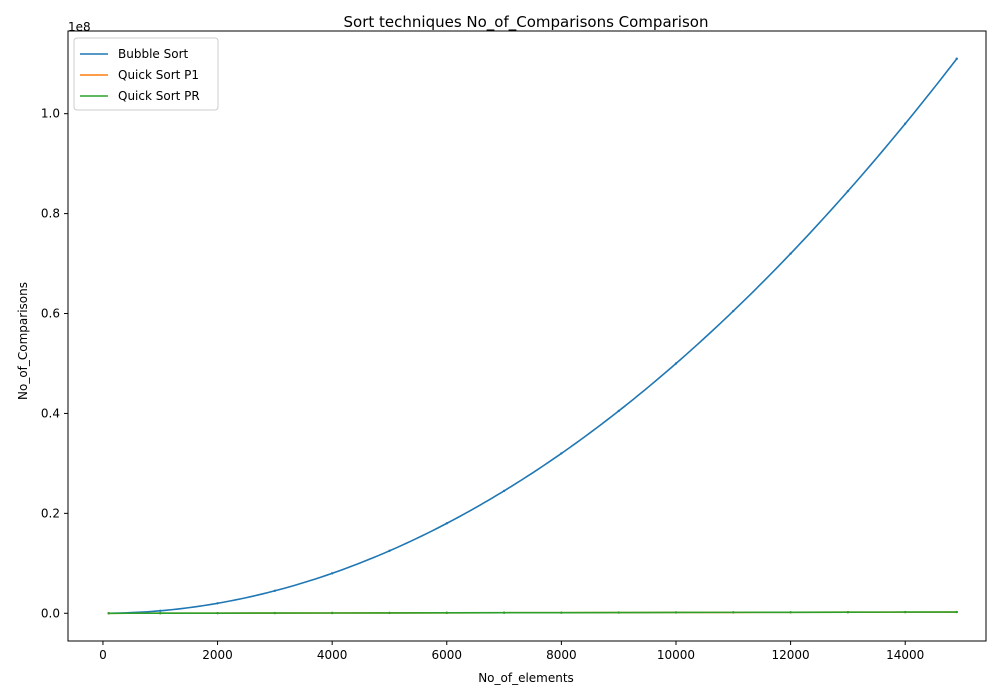 The height and width of the screenshot is (700, 1000). I want to click on x-tick-label: 4000, so click(332, 655).